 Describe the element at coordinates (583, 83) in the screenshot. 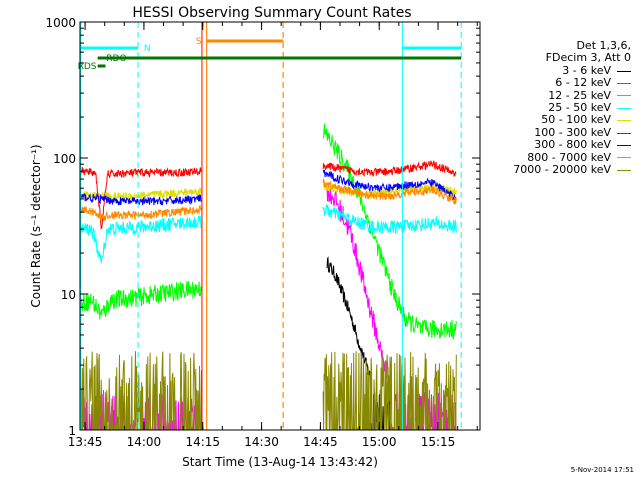

I see `legend-entry-label: 6 - 12 keV` at that location.